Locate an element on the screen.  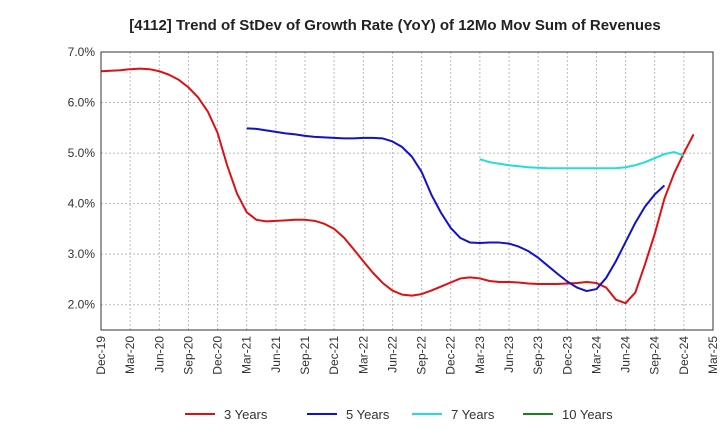
x-tick-label: Dec-20 is located at coordinates (218, 355).